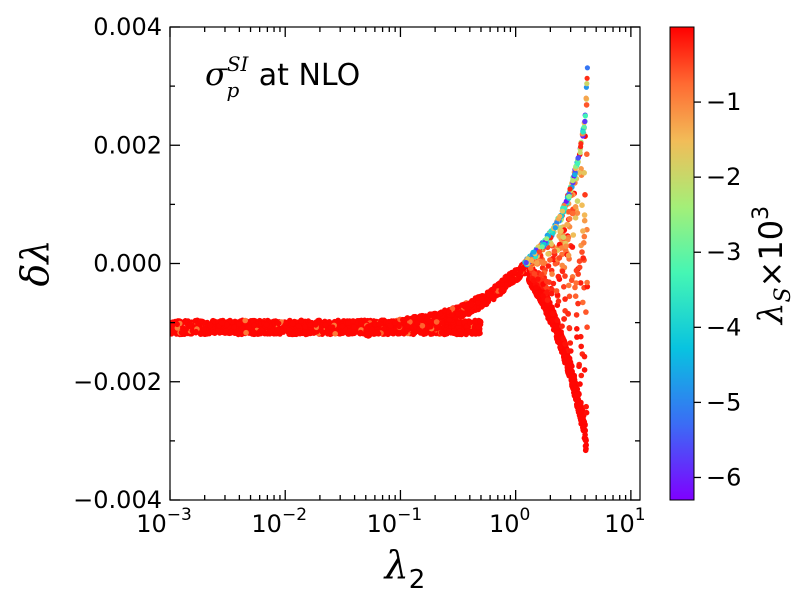 Image resolution: width=800 pixels, height=600 pixels. I want to click on colorbar-tick-label: −2, so click(723, 177).